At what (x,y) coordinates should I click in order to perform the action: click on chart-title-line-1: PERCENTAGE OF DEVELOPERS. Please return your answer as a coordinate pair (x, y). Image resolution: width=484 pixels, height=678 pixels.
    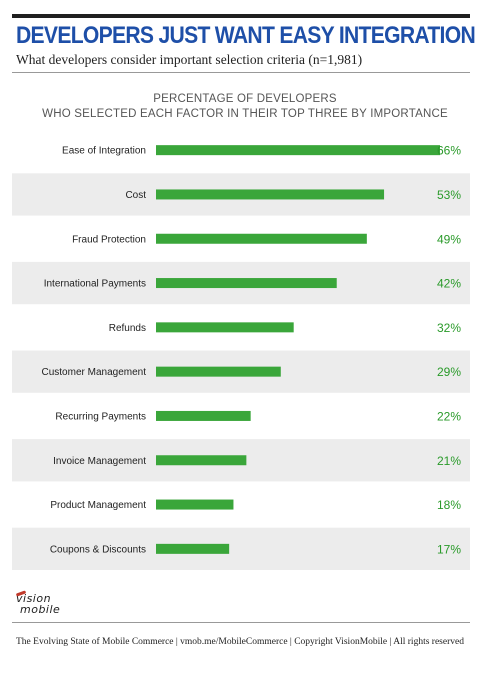
    Looking at the image, I should click on (245, 99).